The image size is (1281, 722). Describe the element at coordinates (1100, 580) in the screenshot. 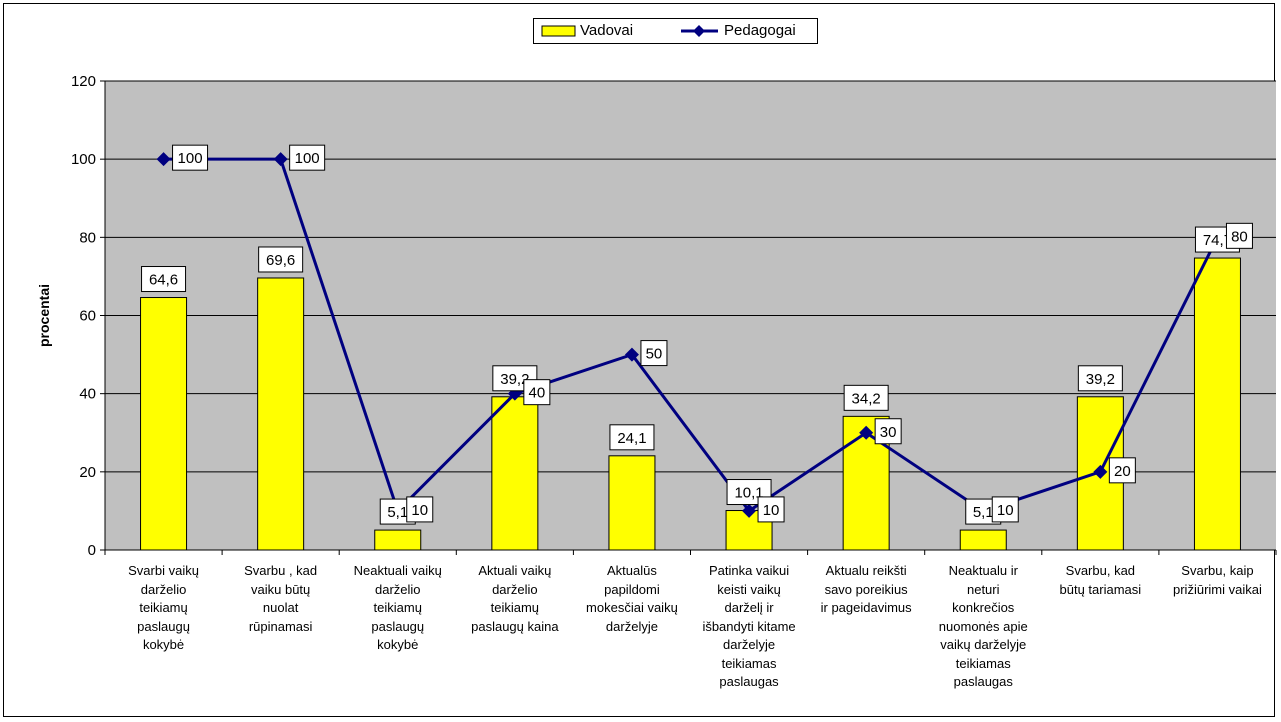

I see `x-category-label: Svarbu, kad būtų tariamasi` at that location.